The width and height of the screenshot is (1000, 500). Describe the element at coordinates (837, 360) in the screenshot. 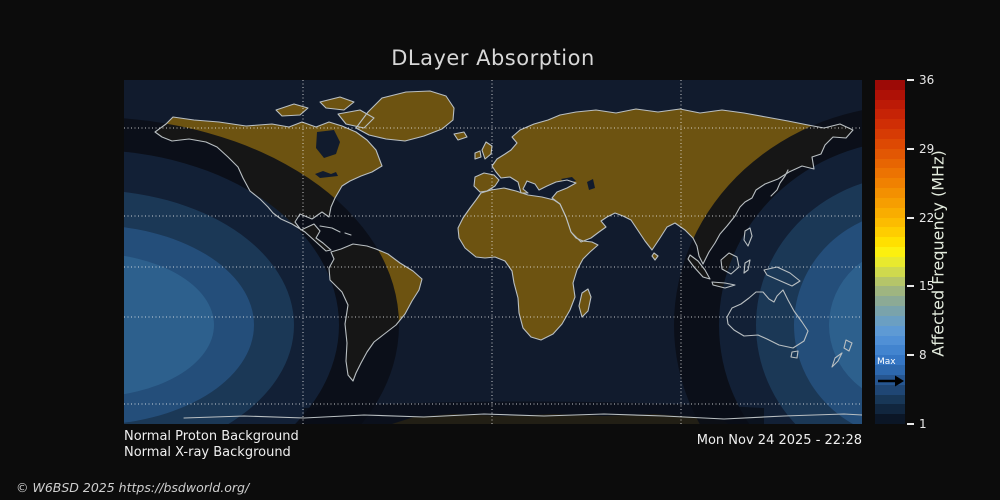

I see `coast-new-zealand-south` at that location.